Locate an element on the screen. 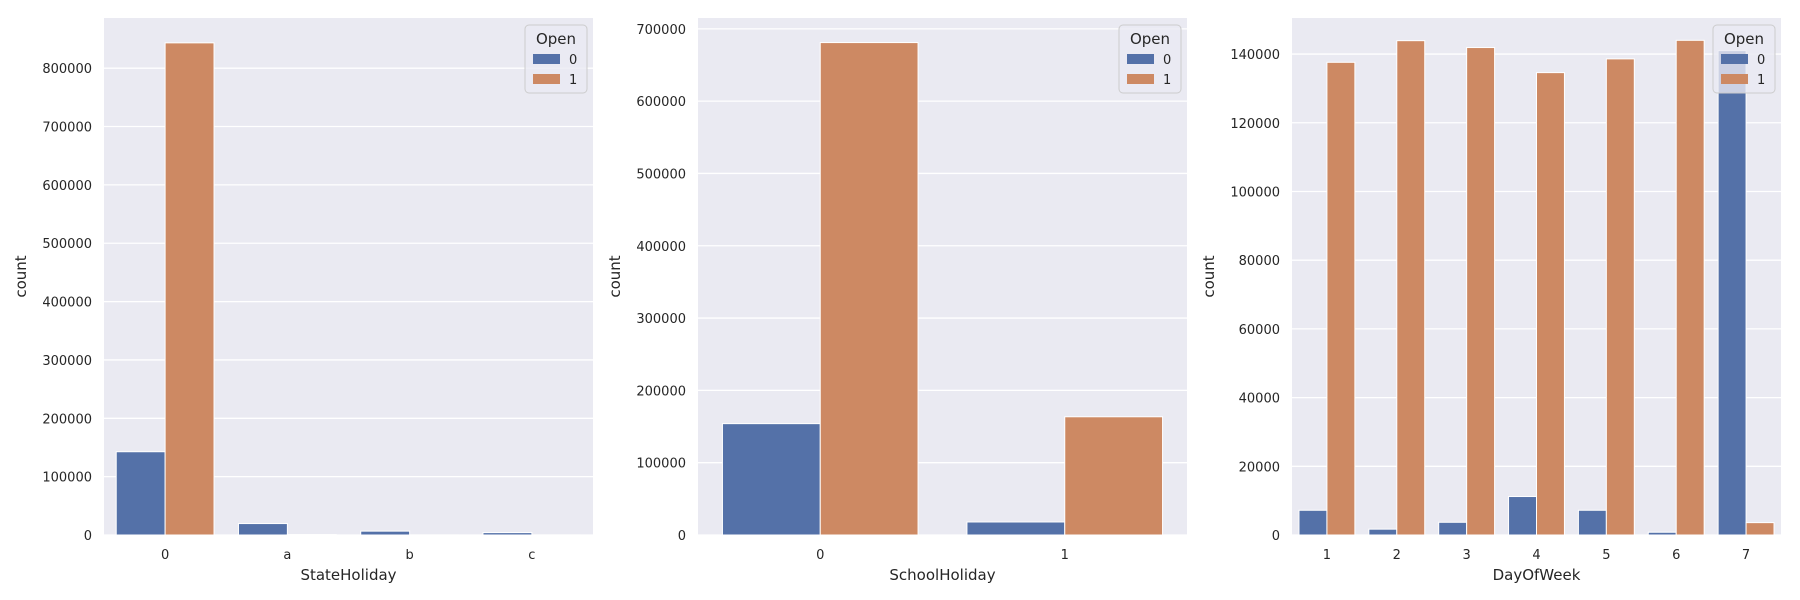  bar-open-0-a is located at coordinates (262, 529).